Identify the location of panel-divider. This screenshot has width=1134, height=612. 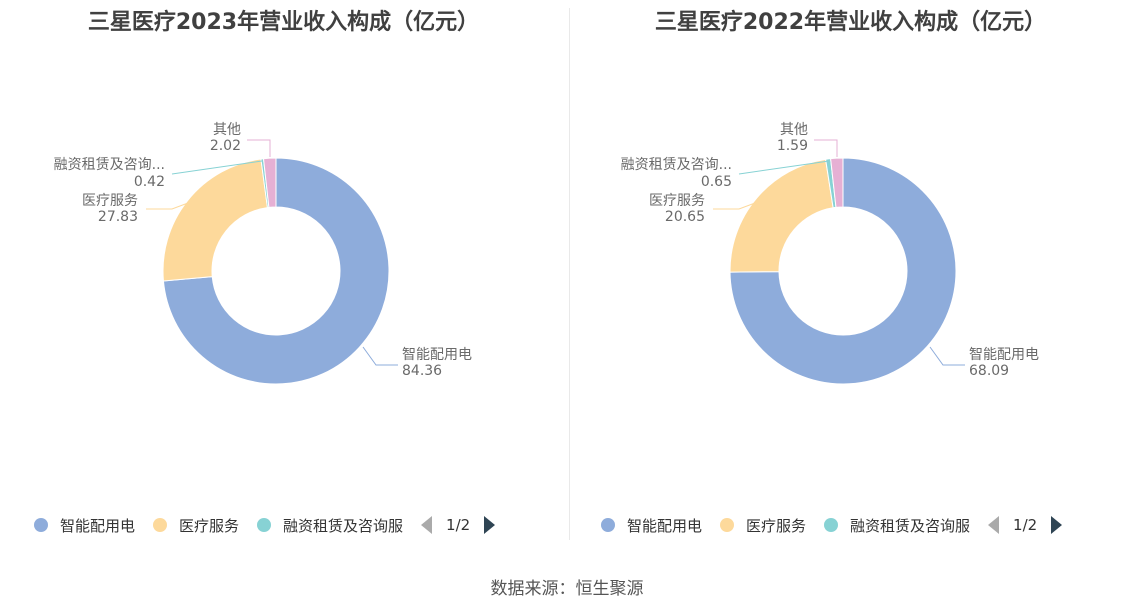
(569, 274).